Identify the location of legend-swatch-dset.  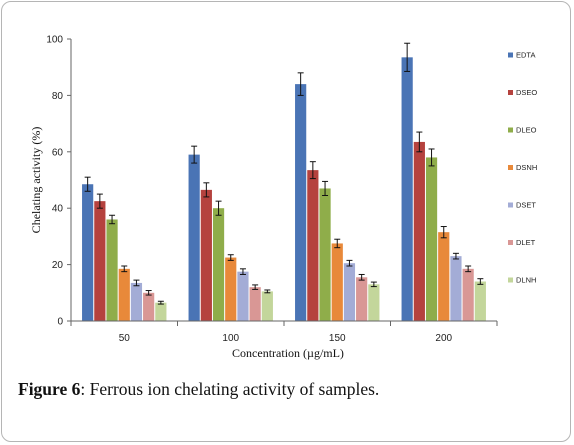
(510, 205).